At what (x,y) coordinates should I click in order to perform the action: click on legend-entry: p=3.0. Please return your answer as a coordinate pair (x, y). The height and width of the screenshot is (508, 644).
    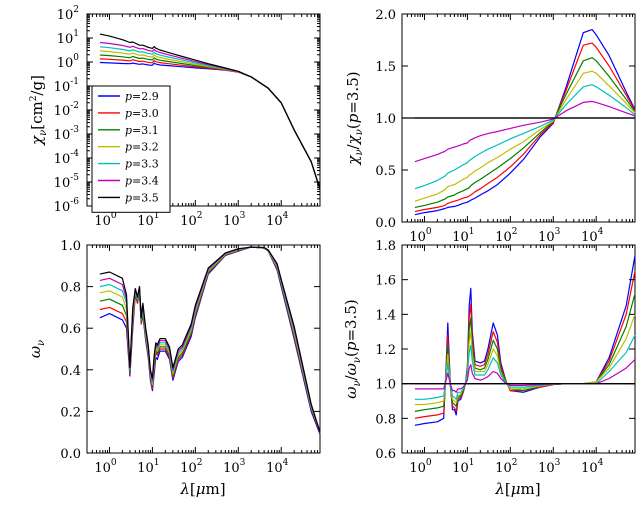
    Looking at the image, I should click on (142, 113).